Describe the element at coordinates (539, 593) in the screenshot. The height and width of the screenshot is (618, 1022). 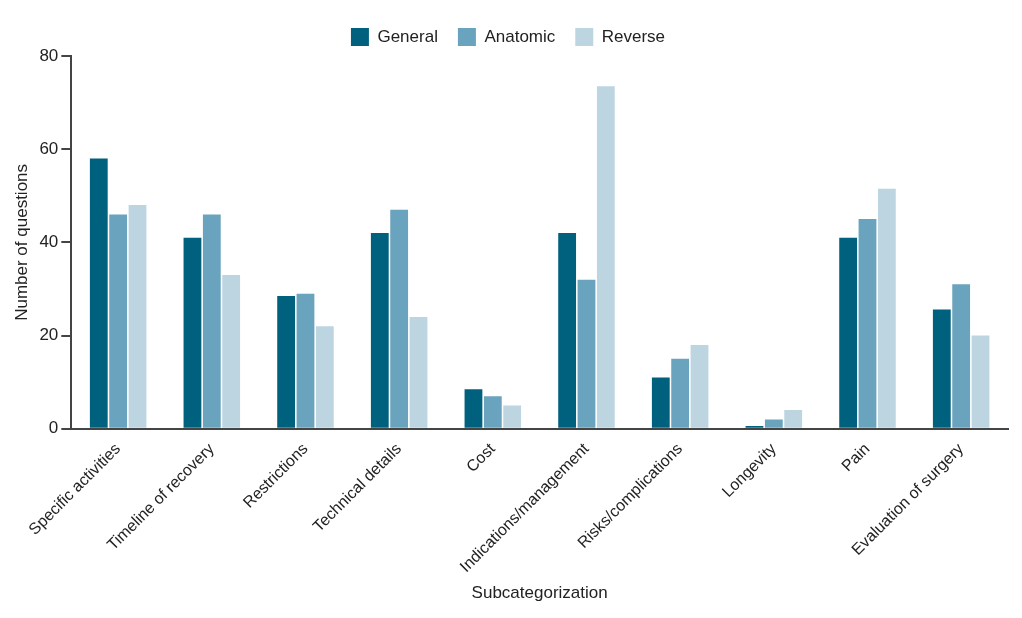
I see `x-axis-title: Subcategorization` at that location.